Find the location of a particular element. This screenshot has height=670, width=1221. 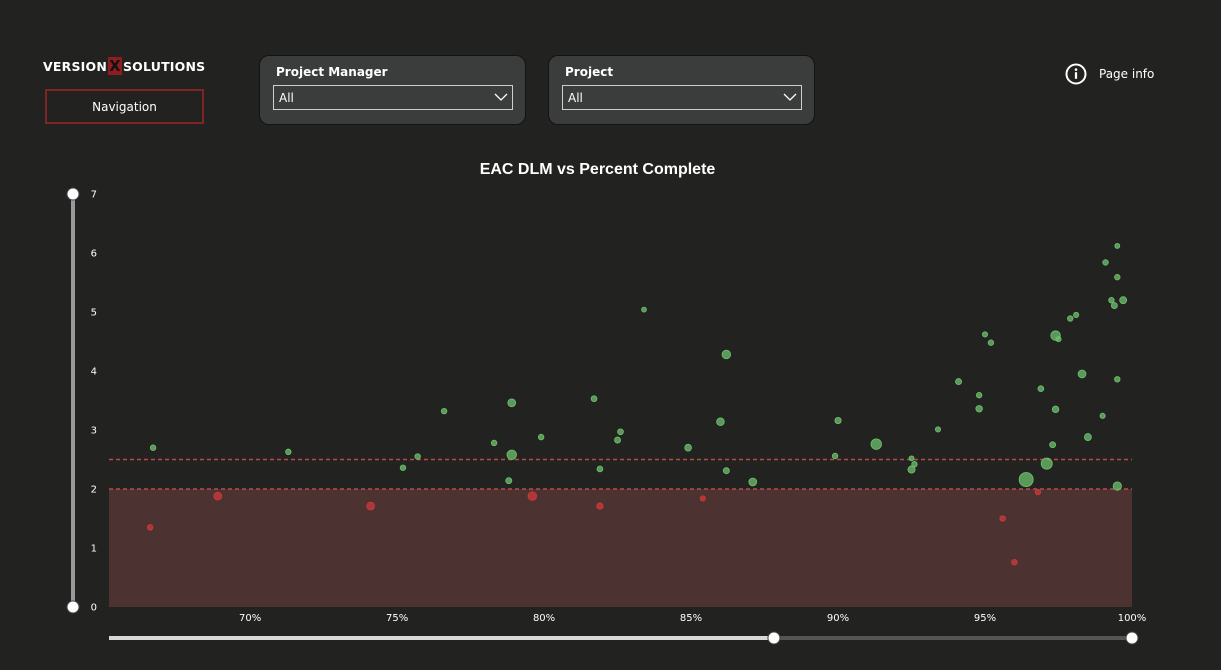

page-info-button: Page info is located at coordinates (1109, 74).